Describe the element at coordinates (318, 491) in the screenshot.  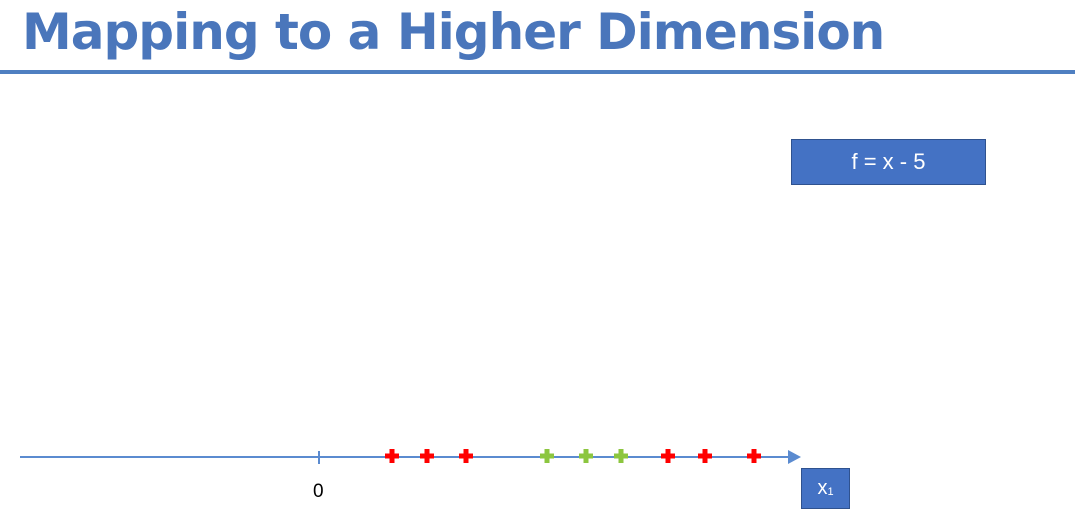
I see `zero-tick-label: 0` at that location.